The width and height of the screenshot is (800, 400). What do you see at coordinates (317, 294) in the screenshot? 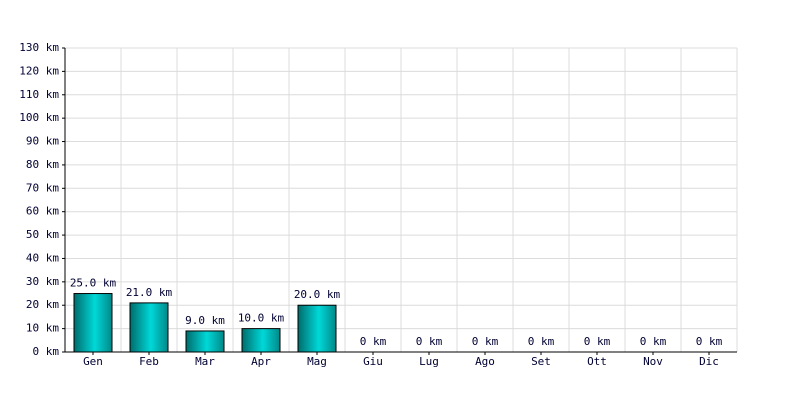
I see `value-label: 20.0 km` at bounding box center [317, 294].